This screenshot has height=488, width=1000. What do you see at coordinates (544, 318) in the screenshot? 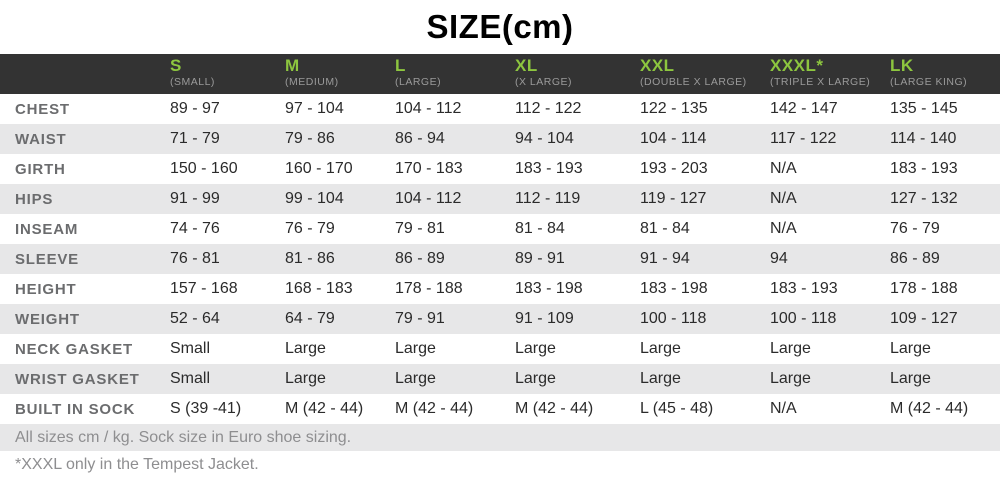
I see `value-cell: 91 - 109` at bounding box center [544, 318].